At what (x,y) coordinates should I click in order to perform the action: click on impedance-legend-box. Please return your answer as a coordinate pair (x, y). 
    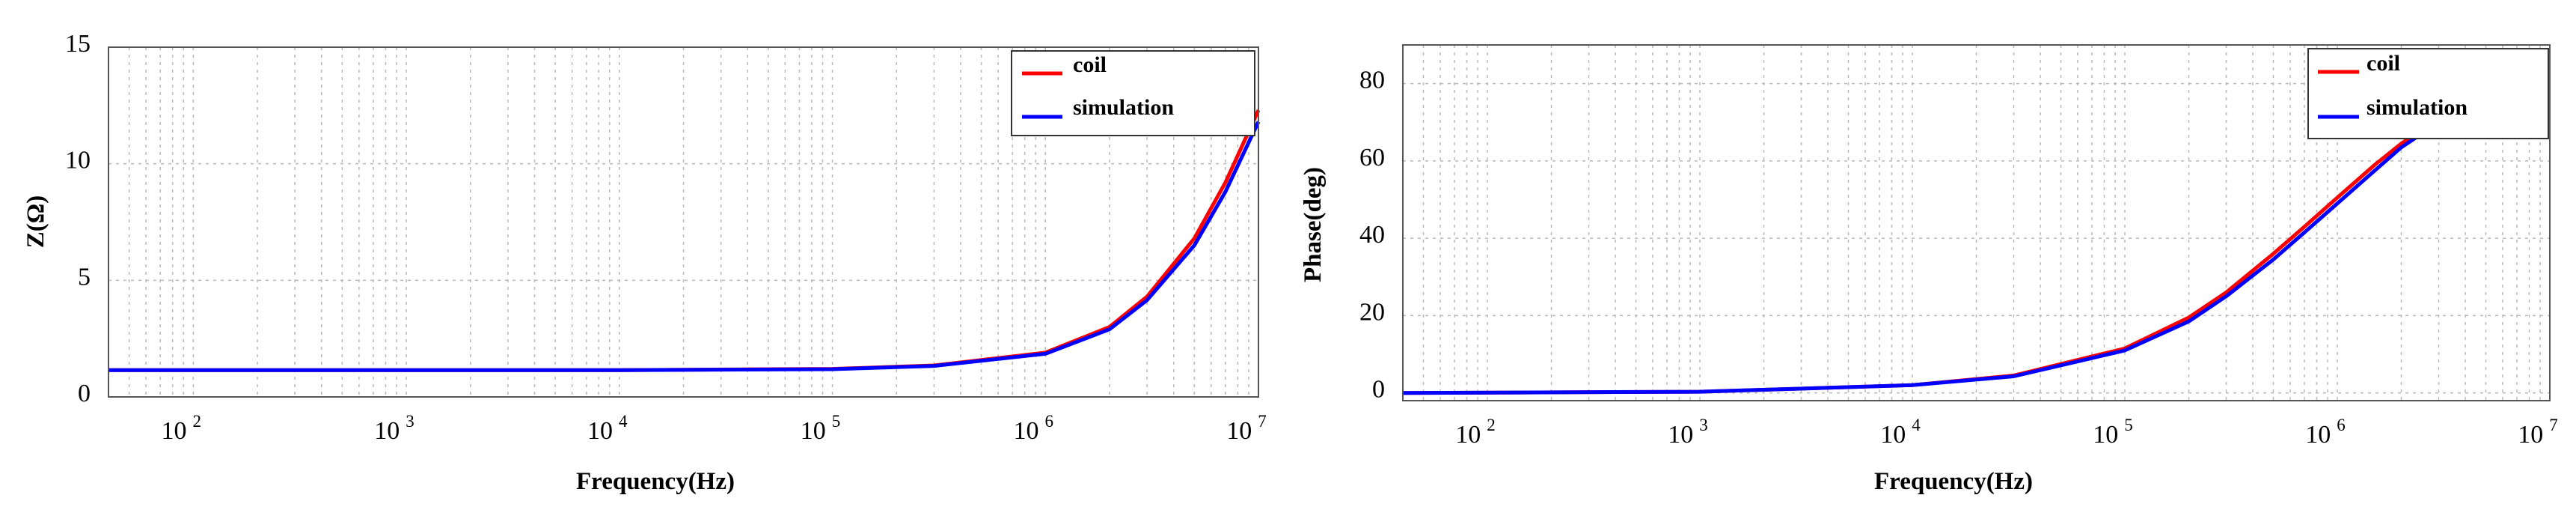
    Looking at the image, I should click on (1133, 93).